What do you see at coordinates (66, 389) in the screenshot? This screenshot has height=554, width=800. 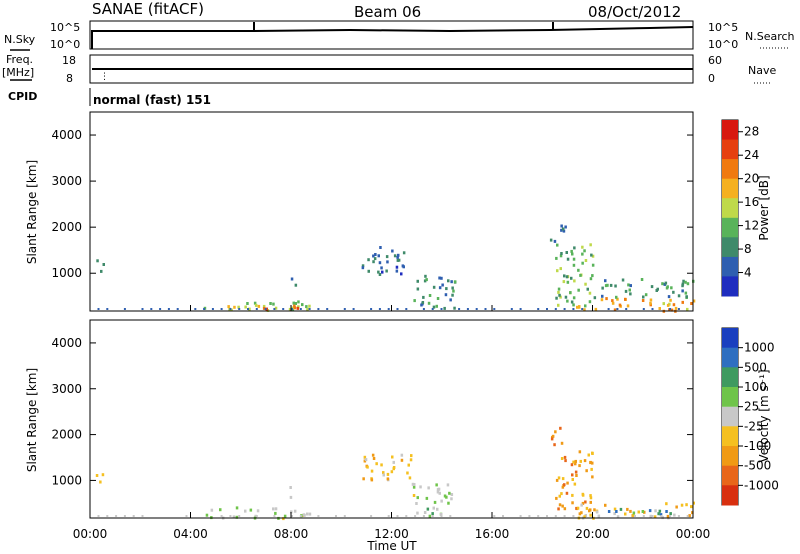 I see `velocity-ytick-label: 3000` at bounding box center [66, 389].